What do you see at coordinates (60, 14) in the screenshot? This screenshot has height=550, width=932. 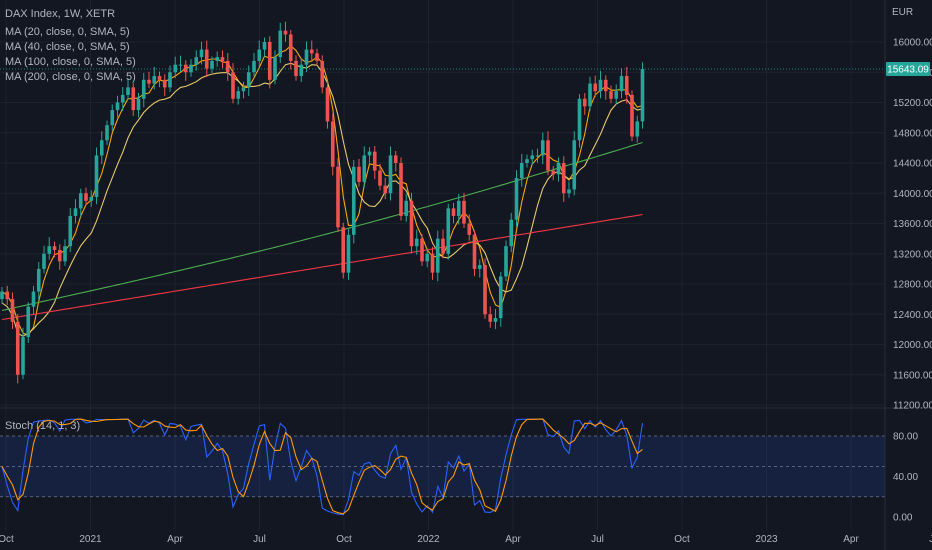 I see `chart-title: DAX Index, 1W, XETR` at bounding box center [60, 14].